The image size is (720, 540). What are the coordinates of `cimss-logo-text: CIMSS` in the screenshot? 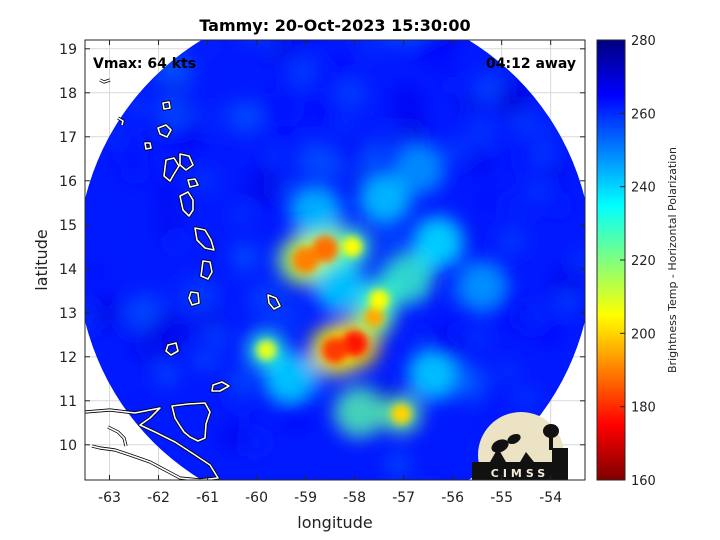 It's located at (520, 473).